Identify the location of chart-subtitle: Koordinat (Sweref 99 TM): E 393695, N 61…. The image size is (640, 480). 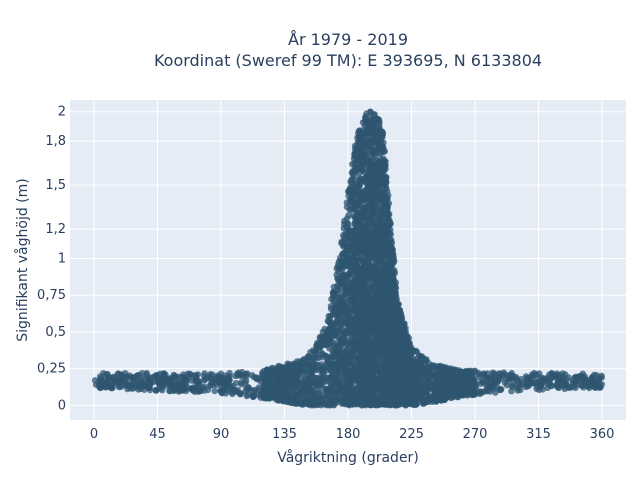
(348, 60).